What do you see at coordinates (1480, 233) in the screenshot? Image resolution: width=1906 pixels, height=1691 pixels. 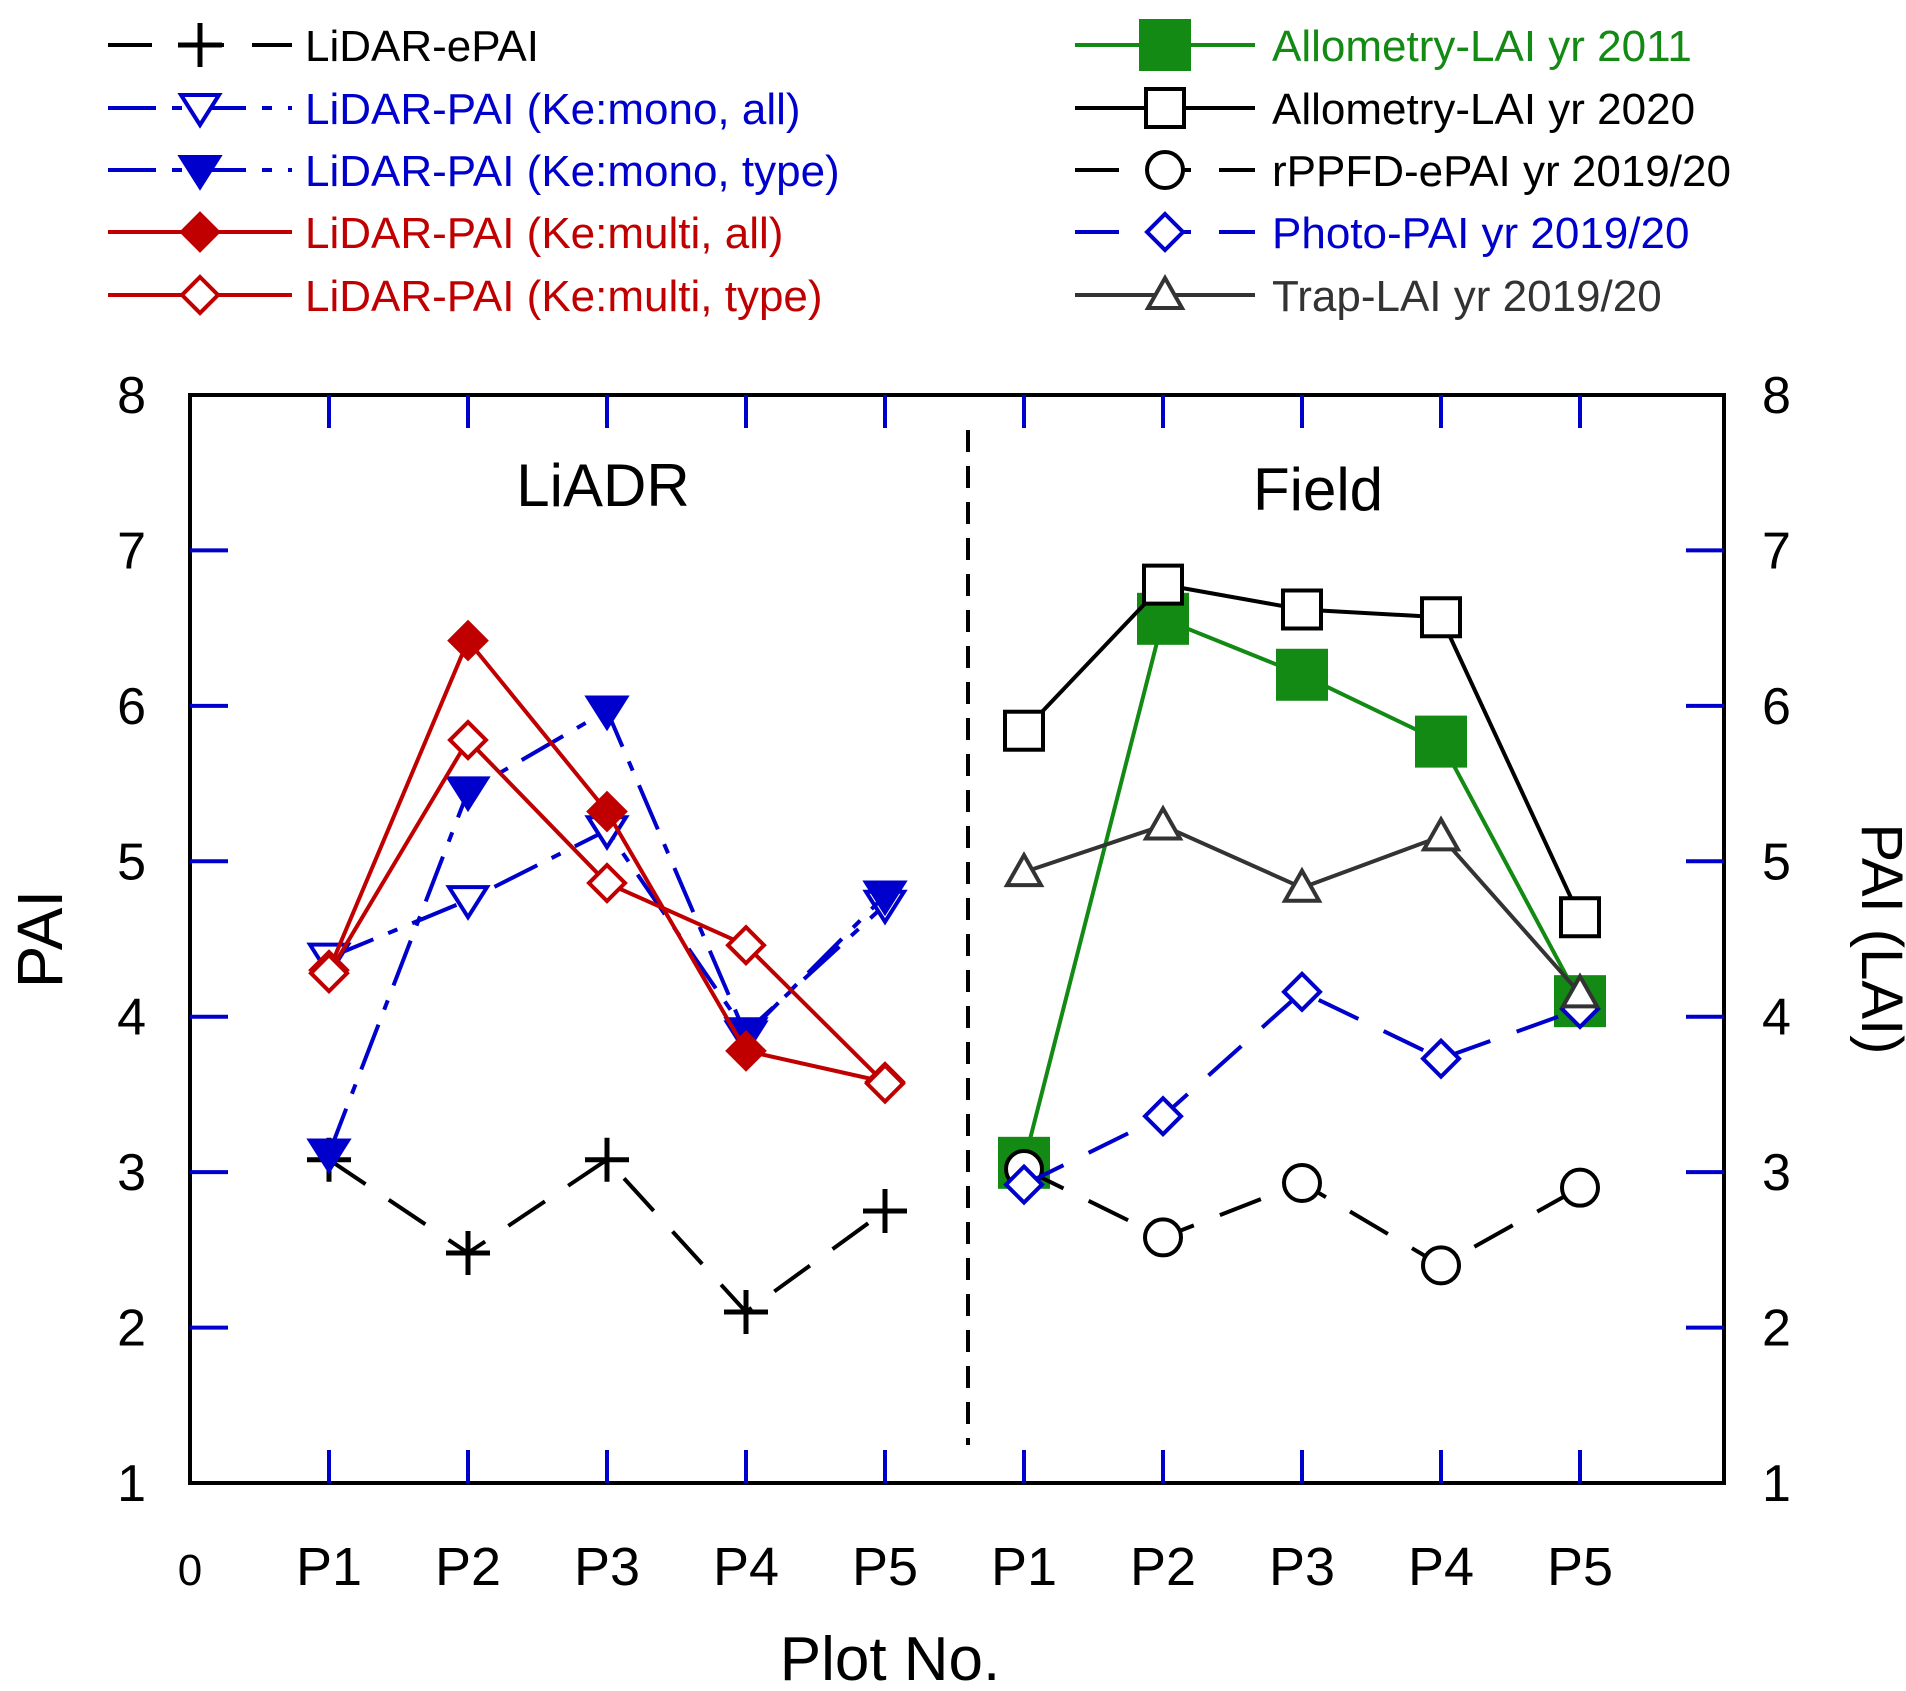 I see `legend-label: Photo-PAI yr 2019/20` at bounding box center [1480, 233].